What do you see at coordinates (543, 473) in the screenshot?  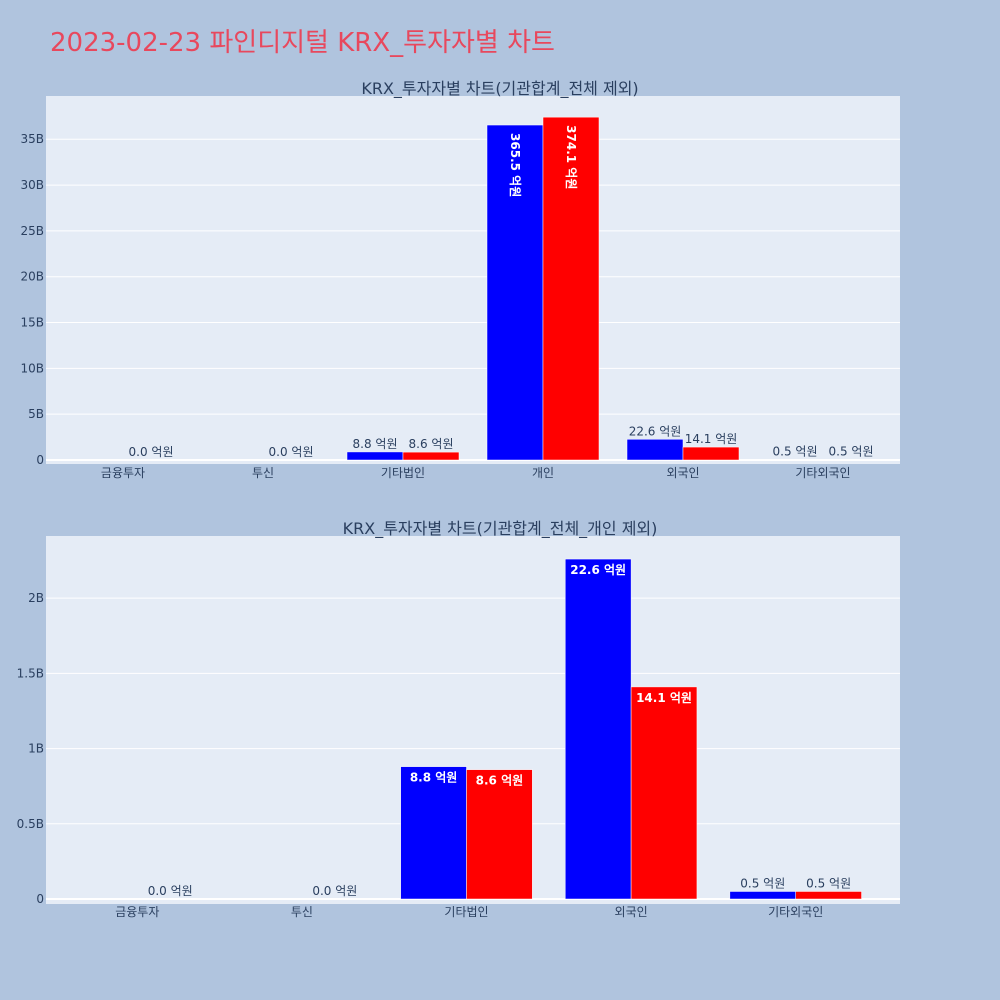 I see `x-tick-label: 개인` at bounding box center [543, 473].